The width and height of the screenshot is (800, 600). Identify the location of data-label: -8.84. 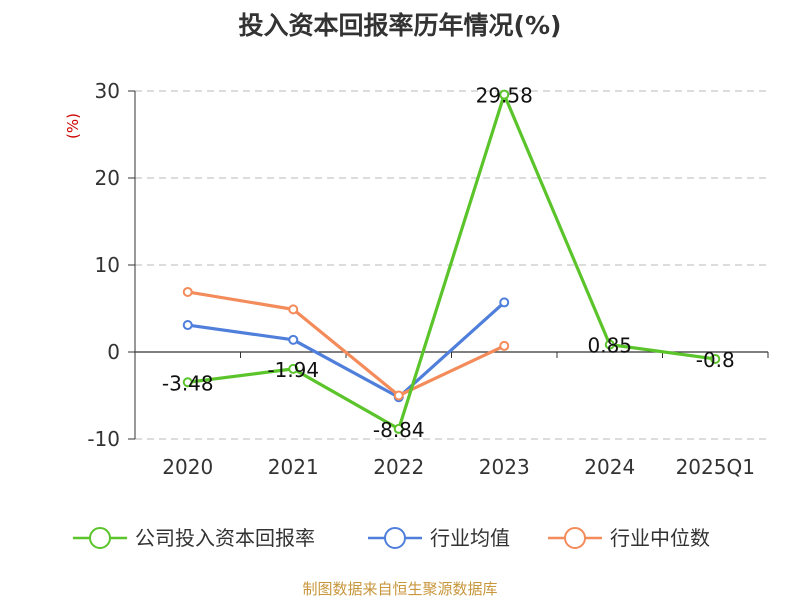
(399, 430).